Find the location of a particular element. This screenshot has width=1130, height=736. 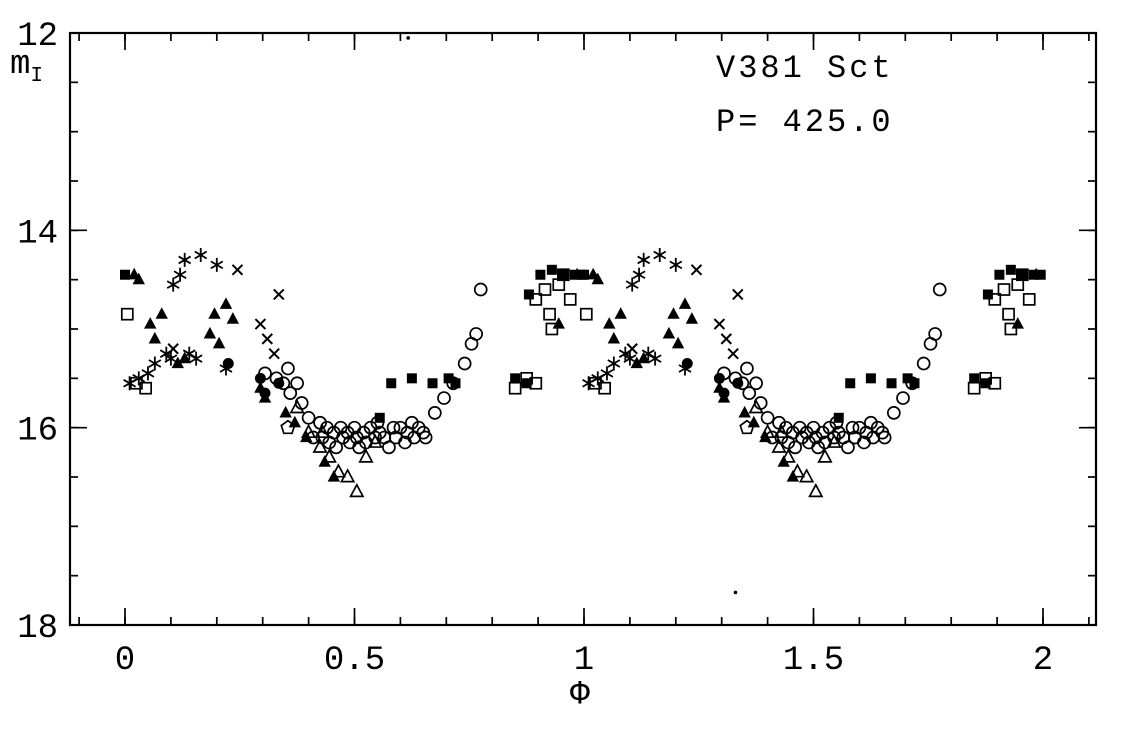

y-tick-label: 14 is located at coordinates (37, 234).